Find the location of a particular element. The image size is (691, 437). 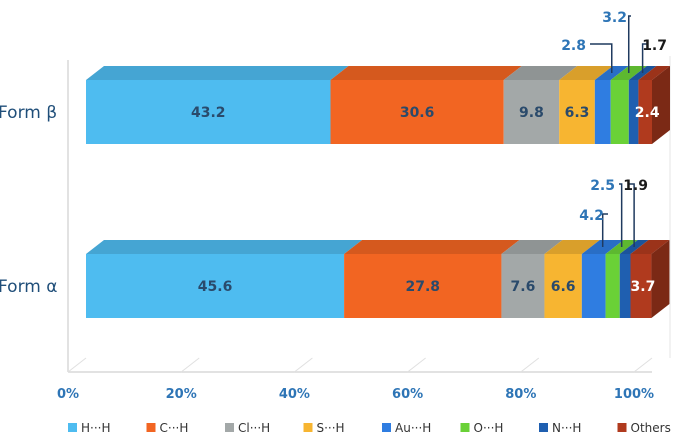

data-label-h-h-1: 45.6 is located at coordinates (215, 287).